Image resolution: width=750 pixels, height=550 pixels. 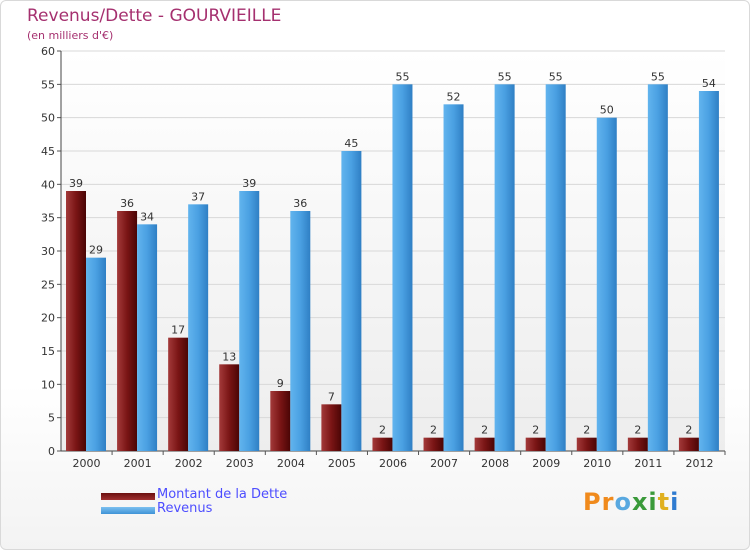 I want to click on x-tick-label: 2012, so click(x=699, y=463).